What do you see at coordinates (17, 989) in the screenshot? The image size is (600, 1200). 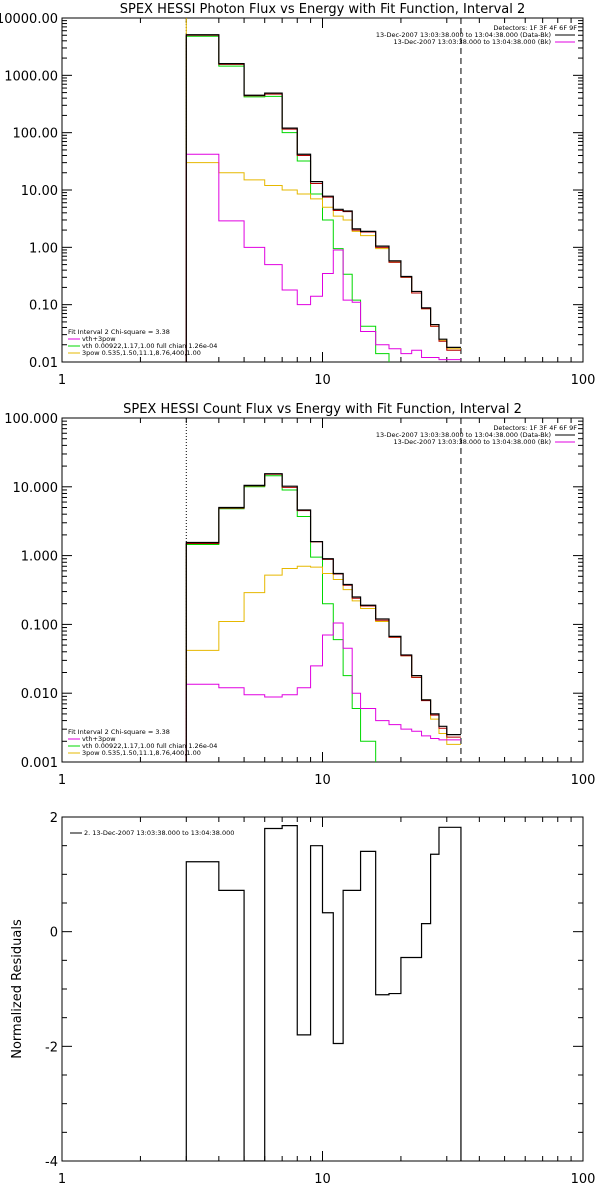 I see `y-axis-label: Normalized Residuals` at bounding box center [17, 989].